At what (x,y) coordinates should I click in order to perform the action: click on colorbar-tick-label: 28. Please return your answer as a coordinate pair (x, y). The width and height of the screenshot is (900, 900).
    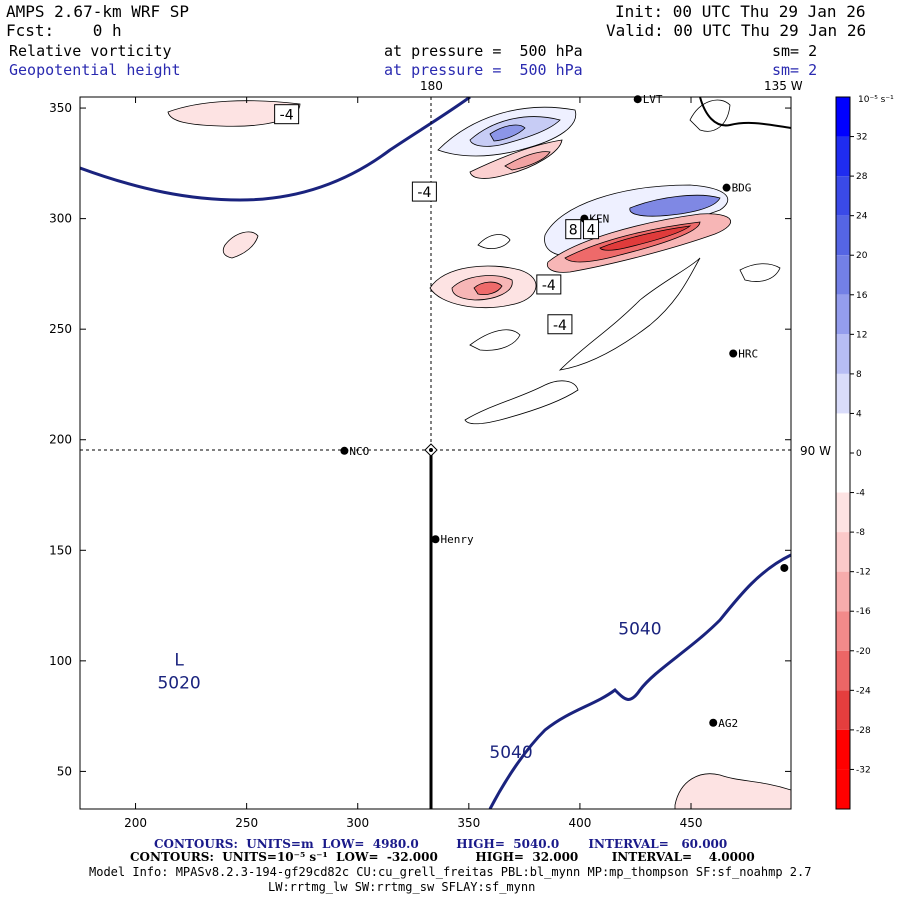
    Looking at the image, I should click on (862, 177).